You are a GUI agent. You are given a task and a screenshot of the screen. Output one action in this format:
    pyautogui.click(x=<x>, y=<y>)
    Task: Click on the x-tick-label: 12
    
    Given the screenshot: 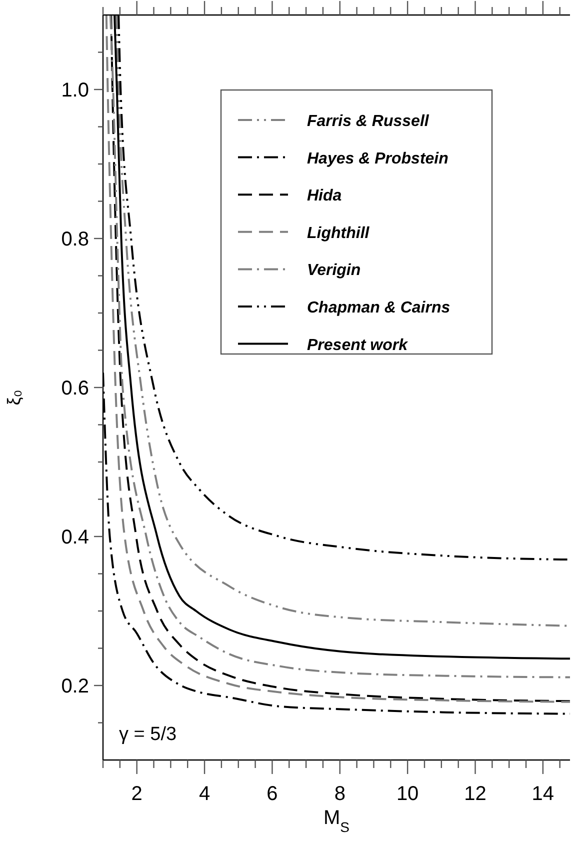 What is the action you would take?
    pyautogui.click(x=475, y=794)
    